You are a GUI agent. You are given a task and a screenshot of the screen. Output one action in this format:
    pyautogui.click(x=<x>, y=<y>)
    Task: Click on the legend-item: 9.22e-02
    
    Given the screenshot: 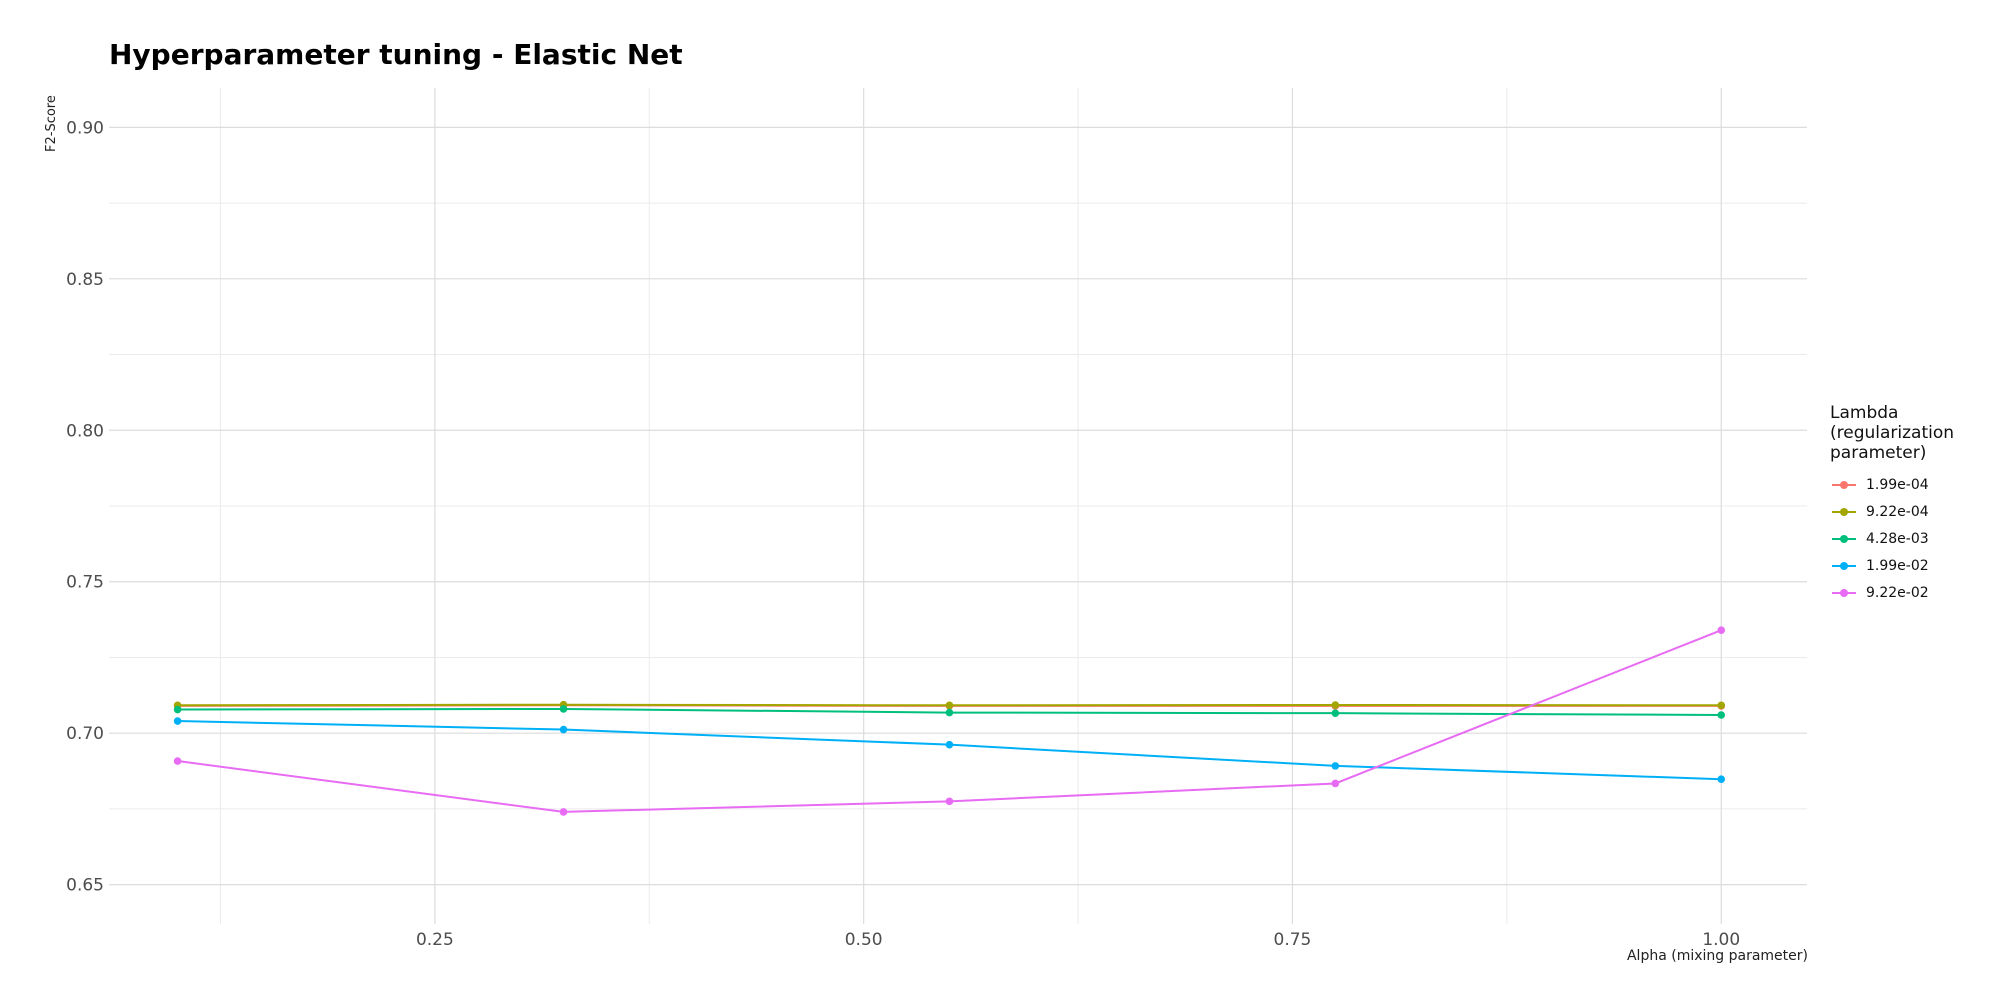 What is the action you would take?
    pyautogui.click(x=1892, y=592)
    